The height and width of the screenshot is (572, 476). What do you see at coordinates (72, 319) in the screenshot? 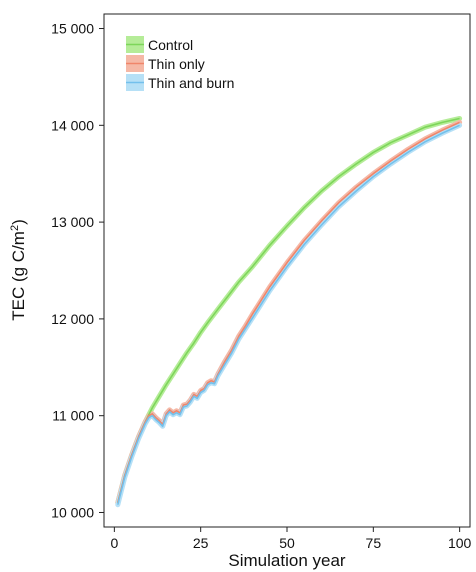
I see `y-tick-label: 12 000` at bounding box center [72, 319].